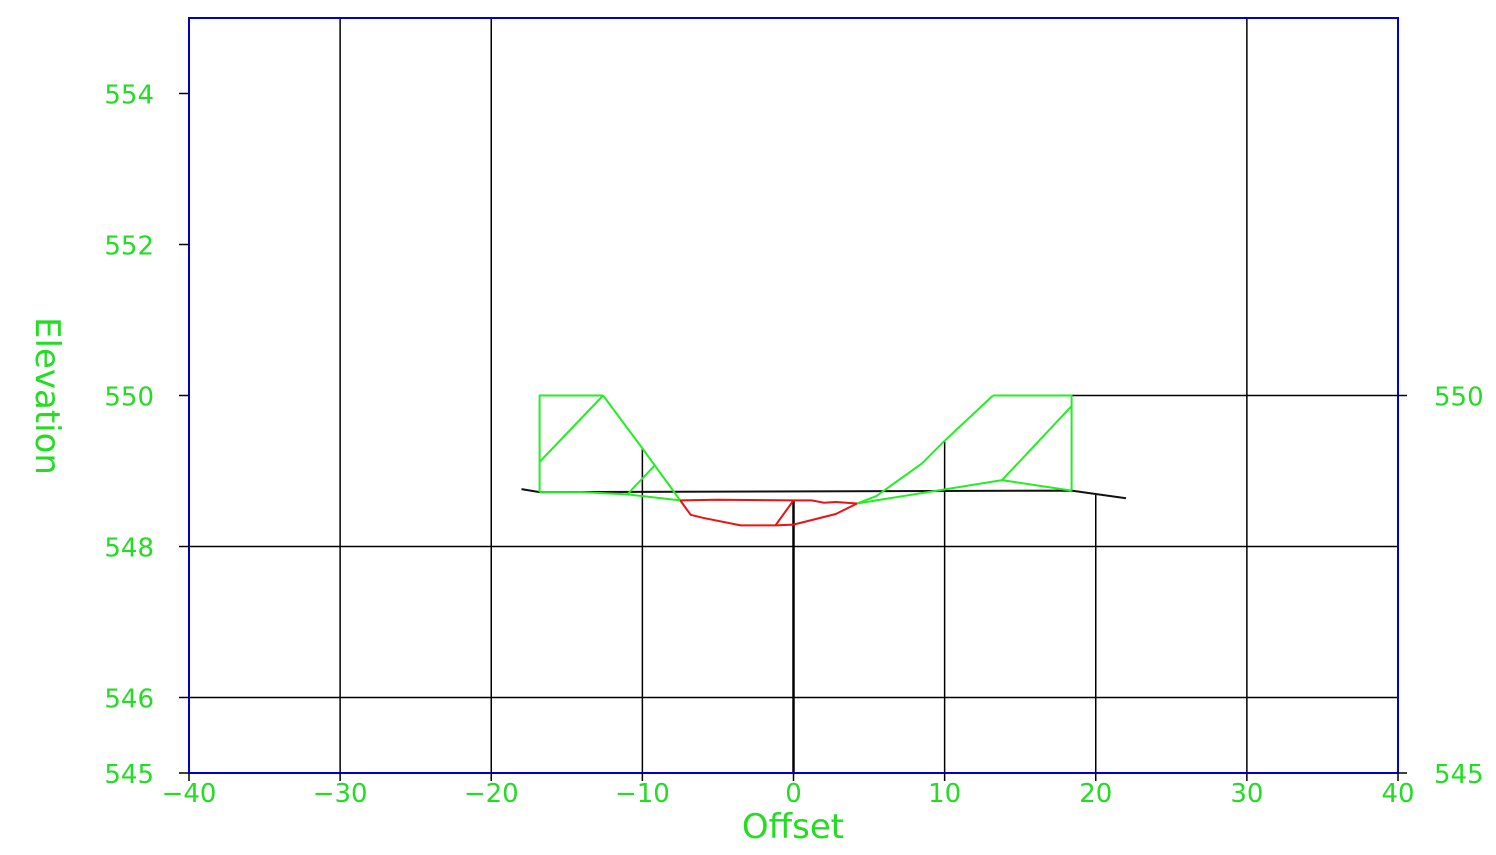 Image resolution: width=1496 pixels, height=855 pixels. I want to click on x-tick-label: 0, so click(793, 794).